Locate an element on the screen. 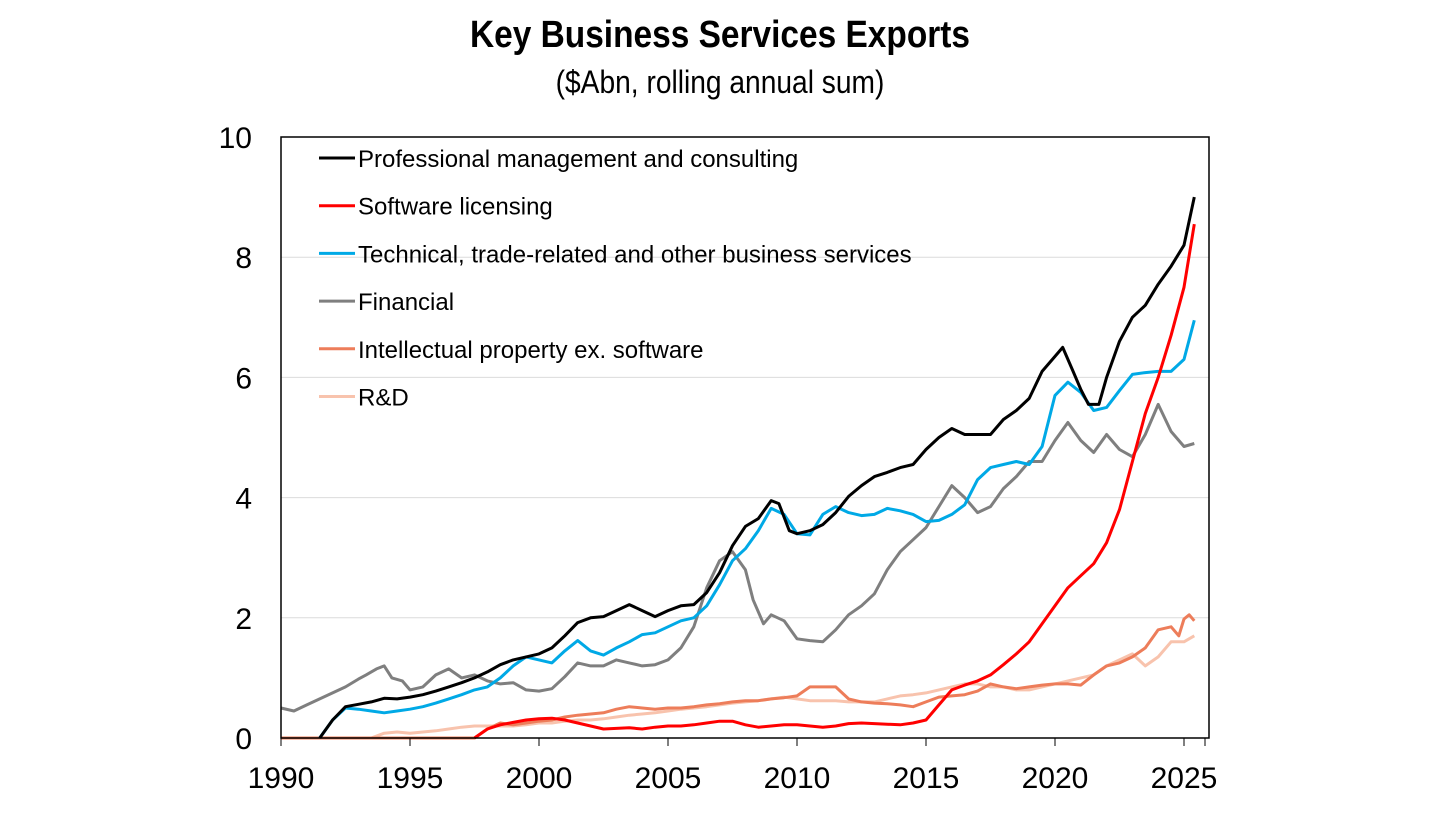  x-tick-label: 2000 is located at coordinates (539, 778).